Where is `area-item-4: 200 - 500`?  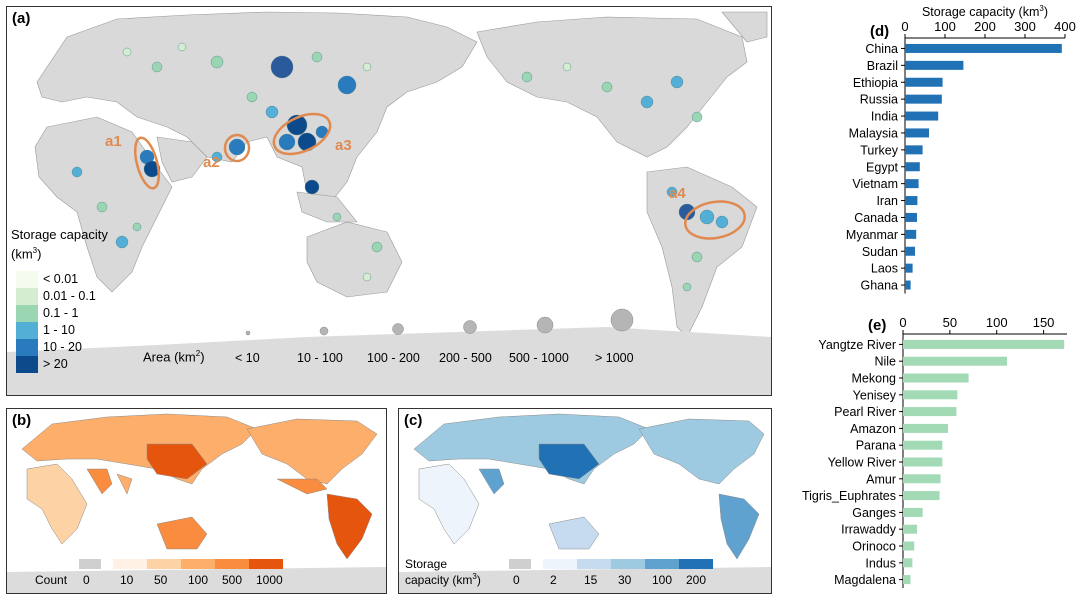 area-item-4: 200 - 500 is located at coordinates (465, 358).